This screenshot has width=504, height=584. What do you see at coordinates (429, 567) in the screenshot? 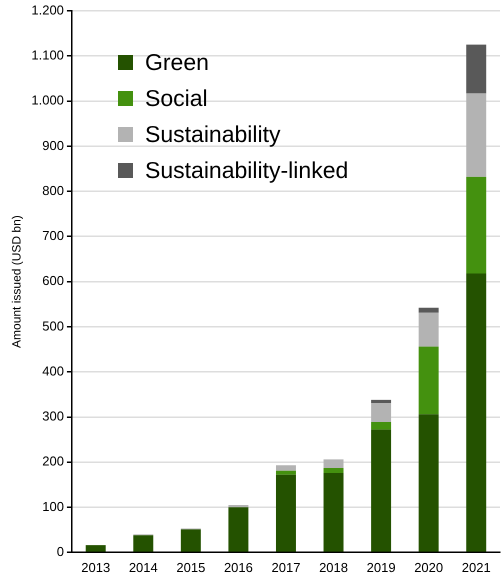
I see `x-tick-label: 2020` at bounding box center [429, 567].